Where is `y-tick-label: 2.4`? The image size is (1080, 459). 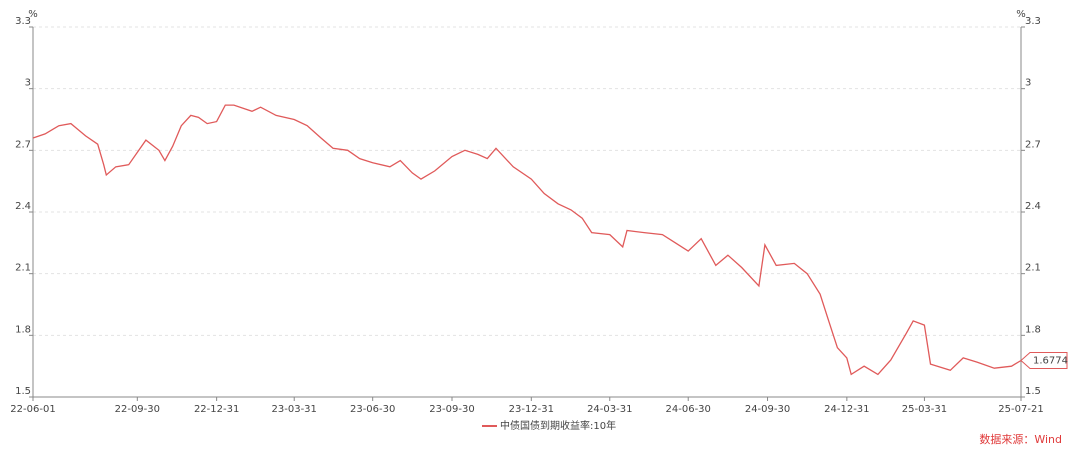 y-tick-label: 2.4 is located at coordinates (23, 206).